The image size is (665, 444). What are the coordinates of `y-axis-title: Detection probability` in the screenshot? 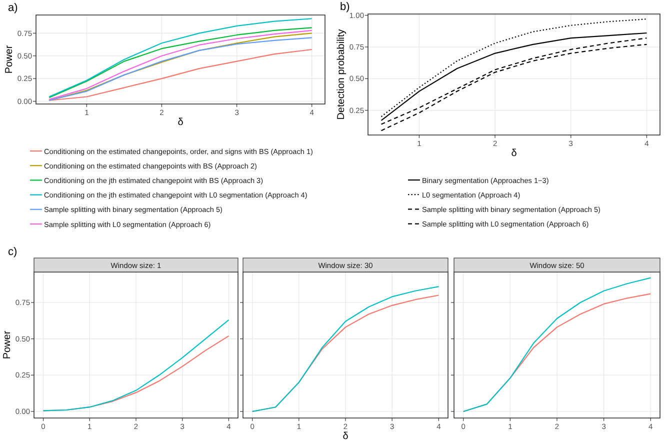 It's located at (341, 74).